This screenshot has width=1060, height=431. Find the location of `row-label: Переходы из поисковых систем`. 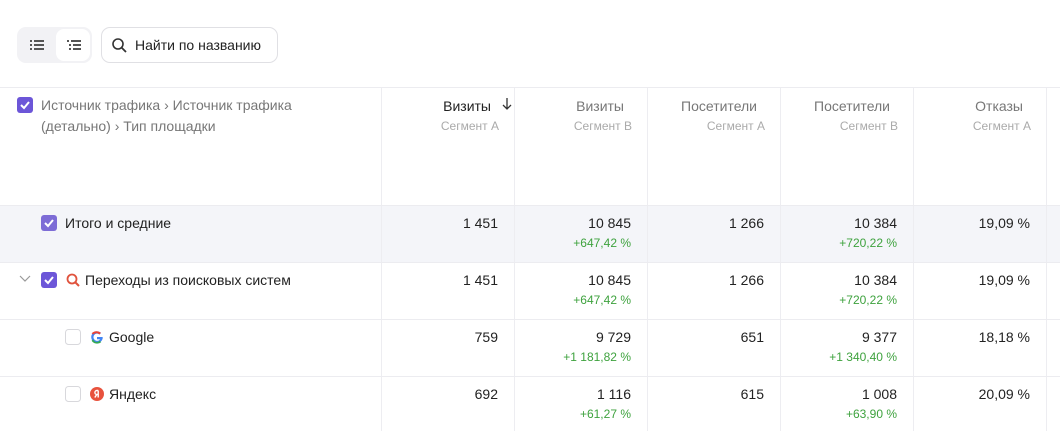

row-label: Переходы из поисковых систем is located at coordinates (188, 280).